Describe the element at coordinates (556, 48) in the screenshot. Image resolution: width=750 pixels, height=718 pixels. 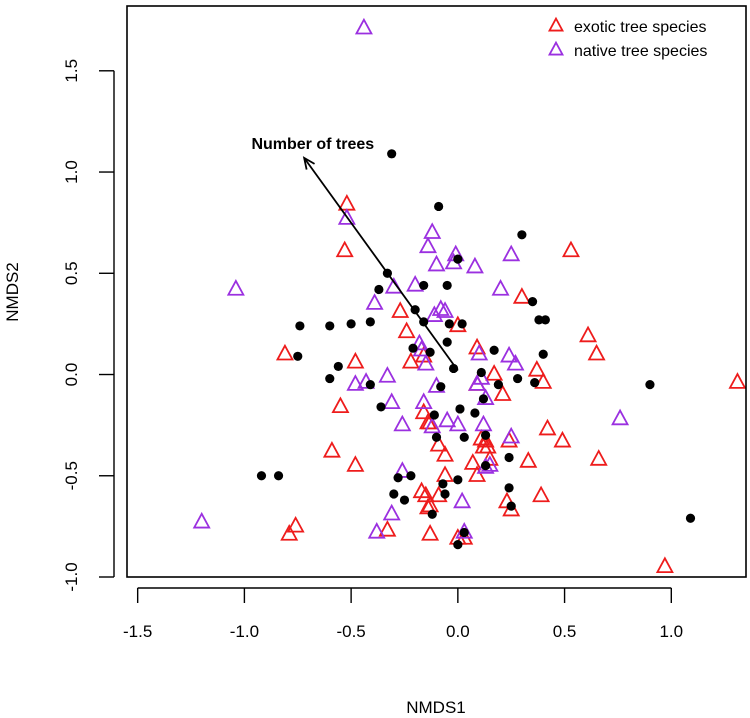
I see `legend-marker-native` at that location.